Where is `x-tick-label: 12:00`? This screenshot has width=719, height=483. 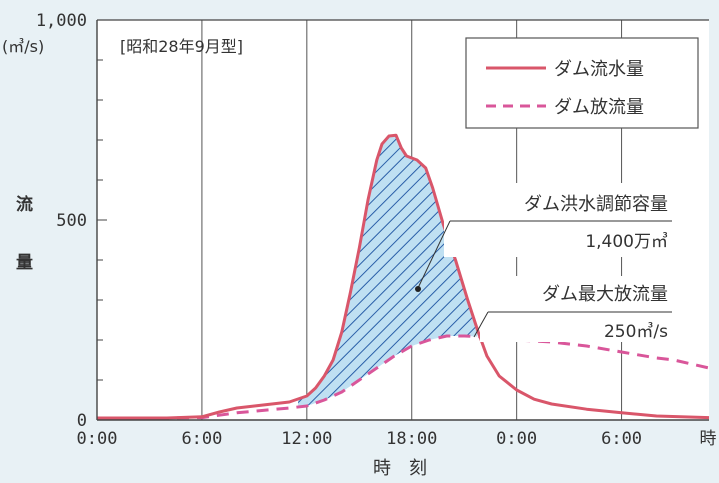 x-tick-label: 12:00 is located at coordinates (306, 439).